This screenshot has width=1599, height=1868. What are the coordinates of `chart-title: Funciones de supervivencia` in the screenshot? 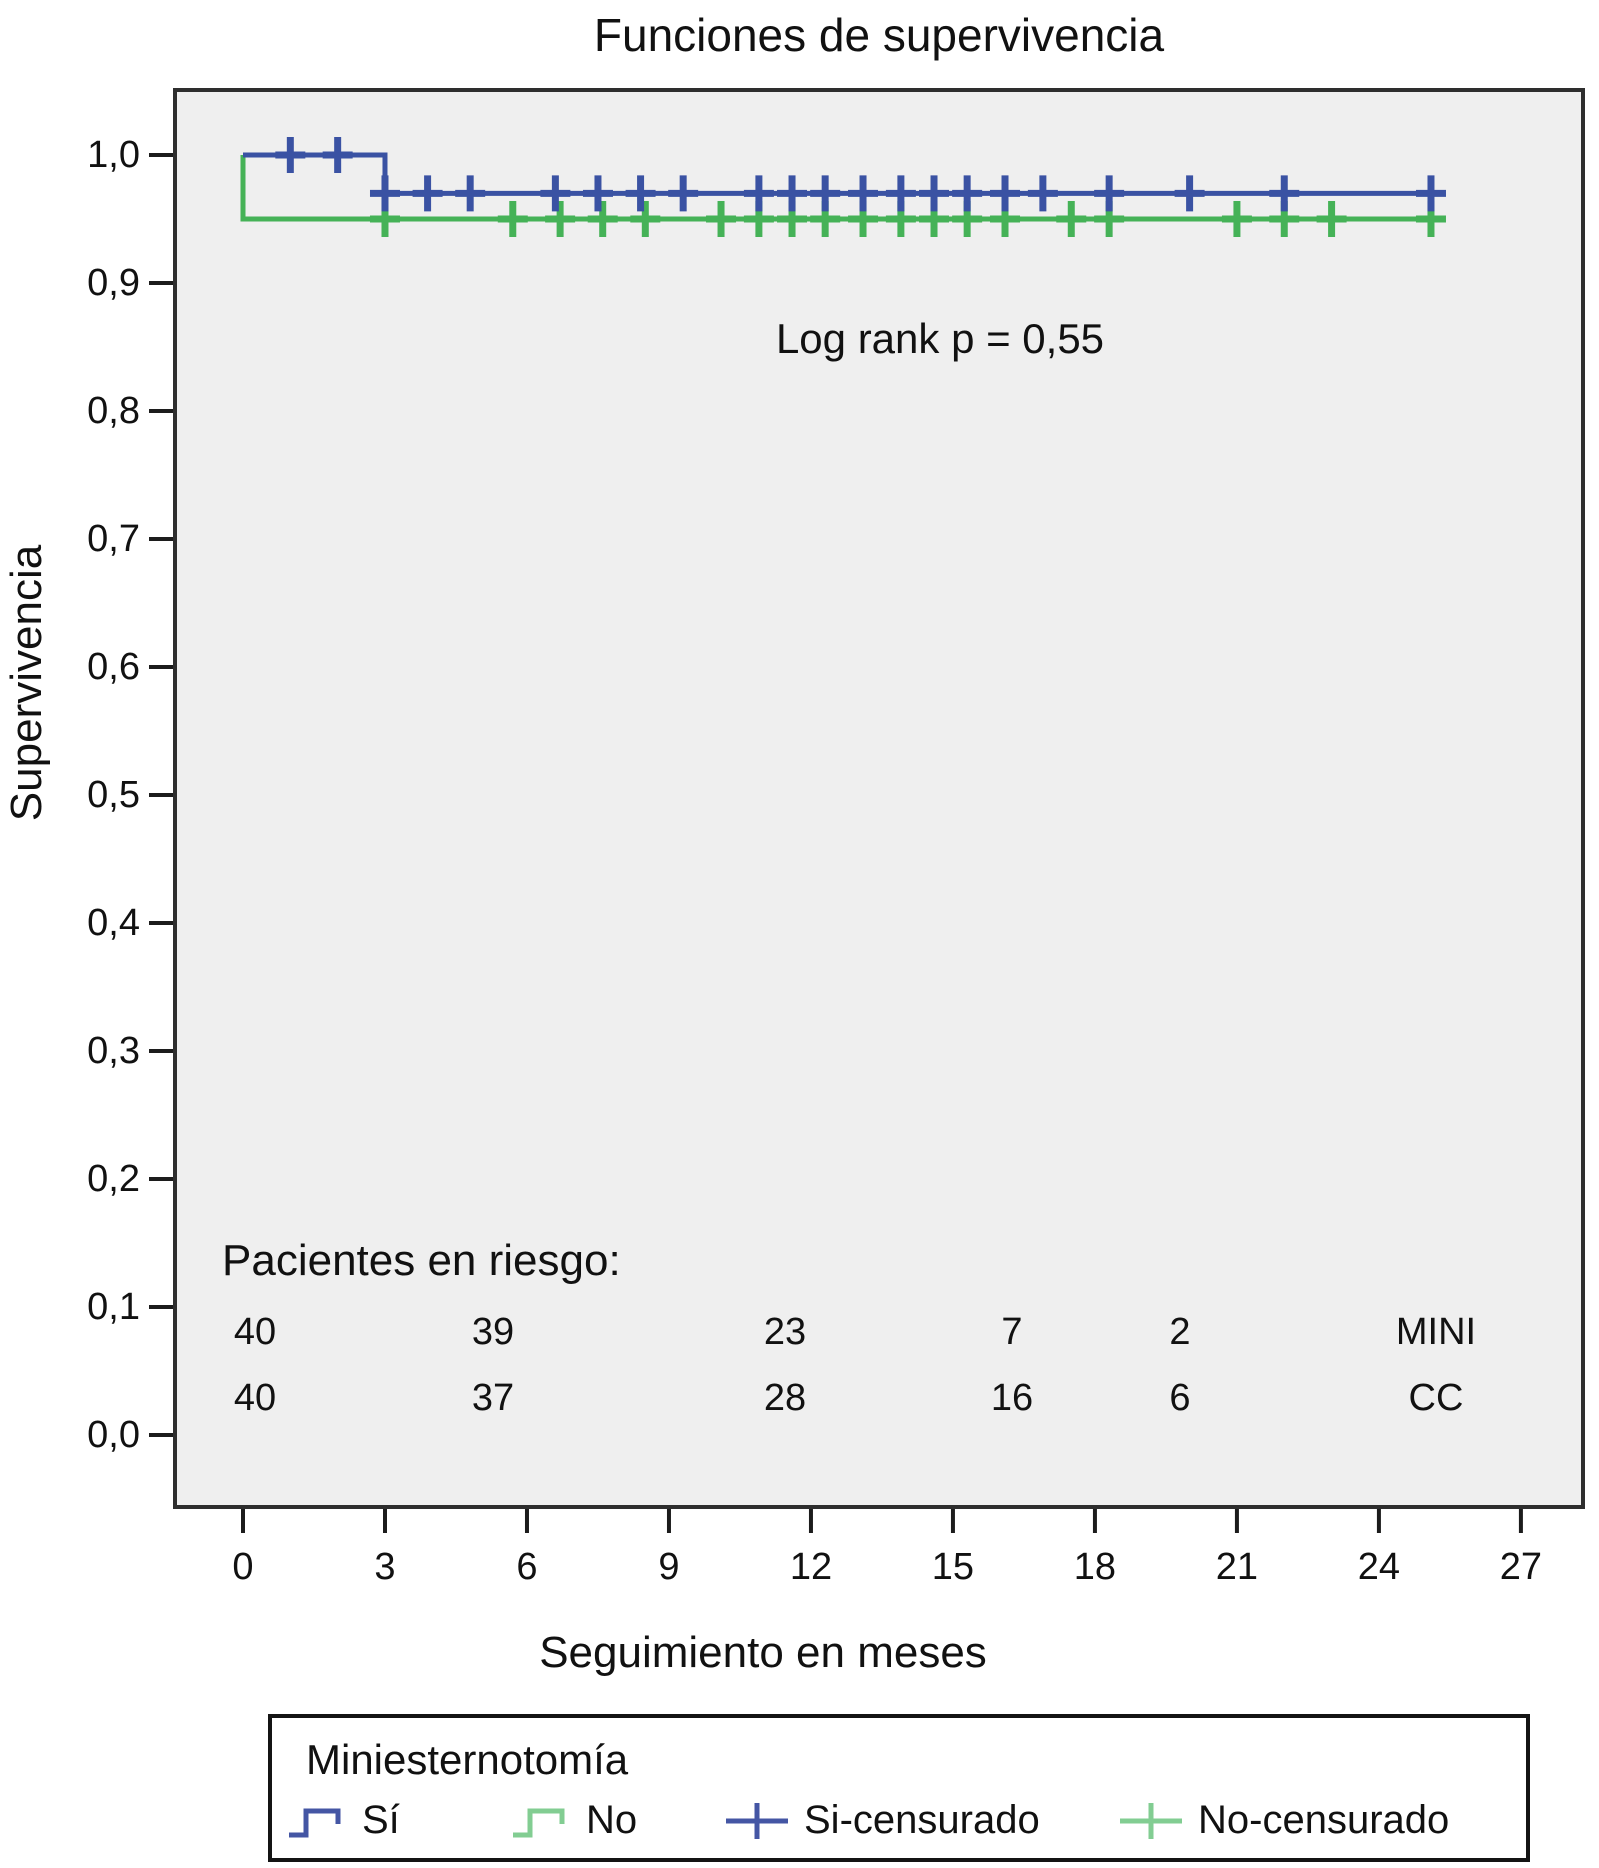 It's located at (879, 35).